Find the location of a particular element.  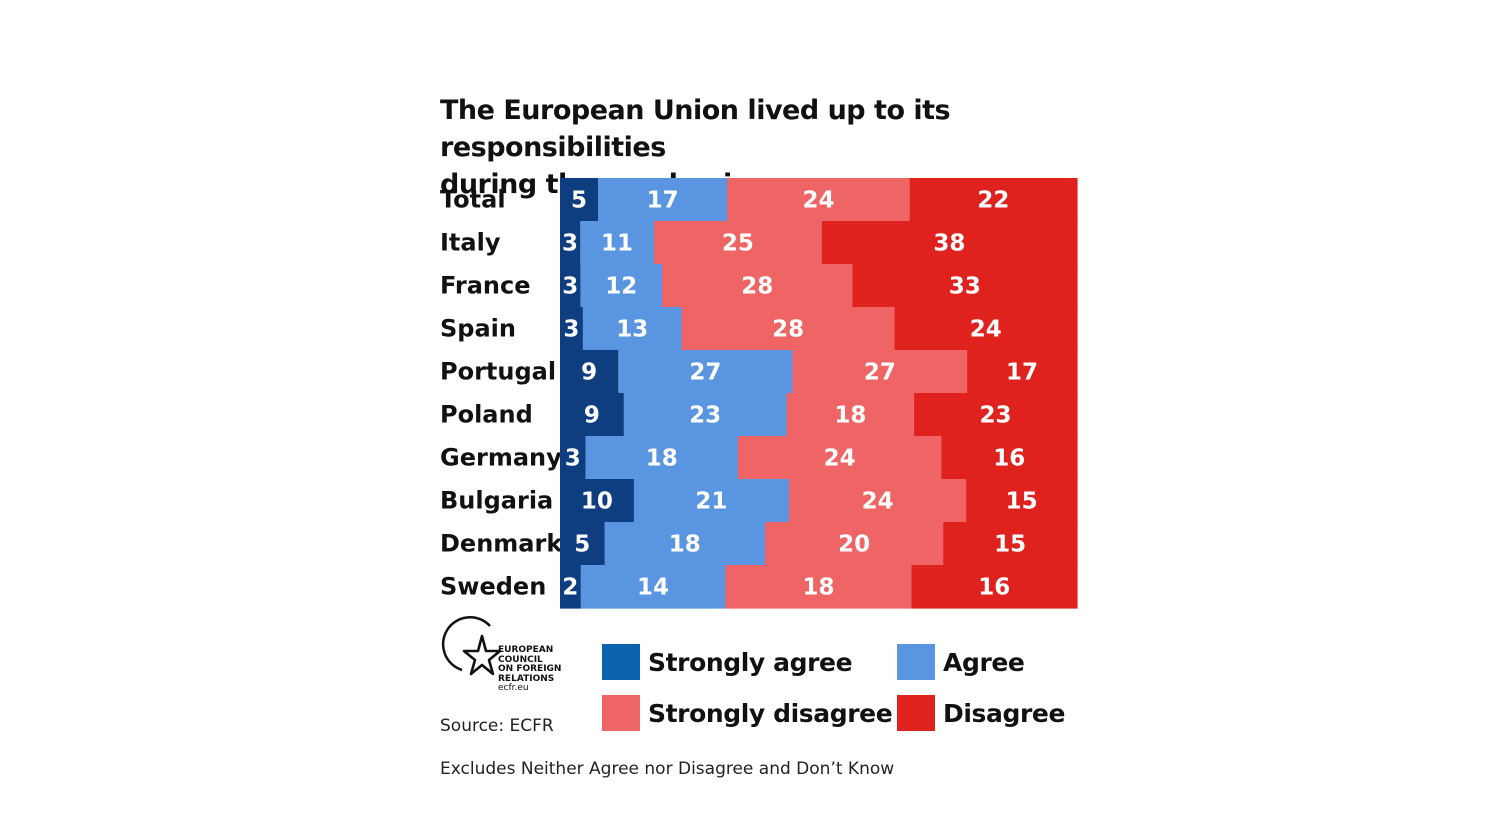

bar-denmark-agree is located at coordinates (685, 544).